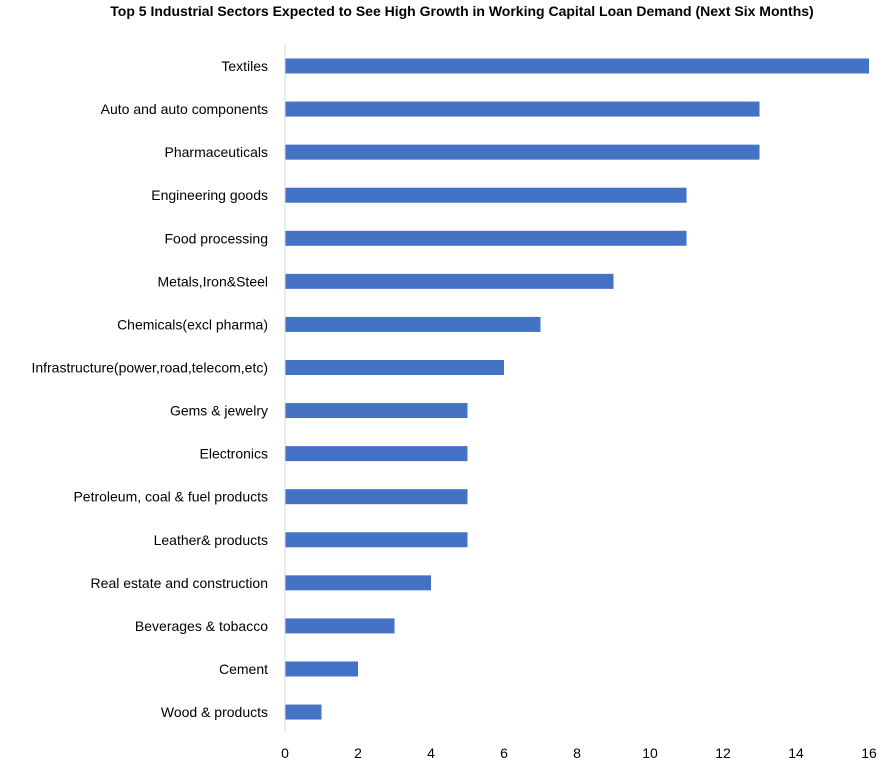 Image resolution: width=883 pixels, height=766 pixels. Describe the element at coordinates (149, 367) in the screenshot. I see `category-label-7: Infrastructure(power,road,telecom,etc)` at that location.